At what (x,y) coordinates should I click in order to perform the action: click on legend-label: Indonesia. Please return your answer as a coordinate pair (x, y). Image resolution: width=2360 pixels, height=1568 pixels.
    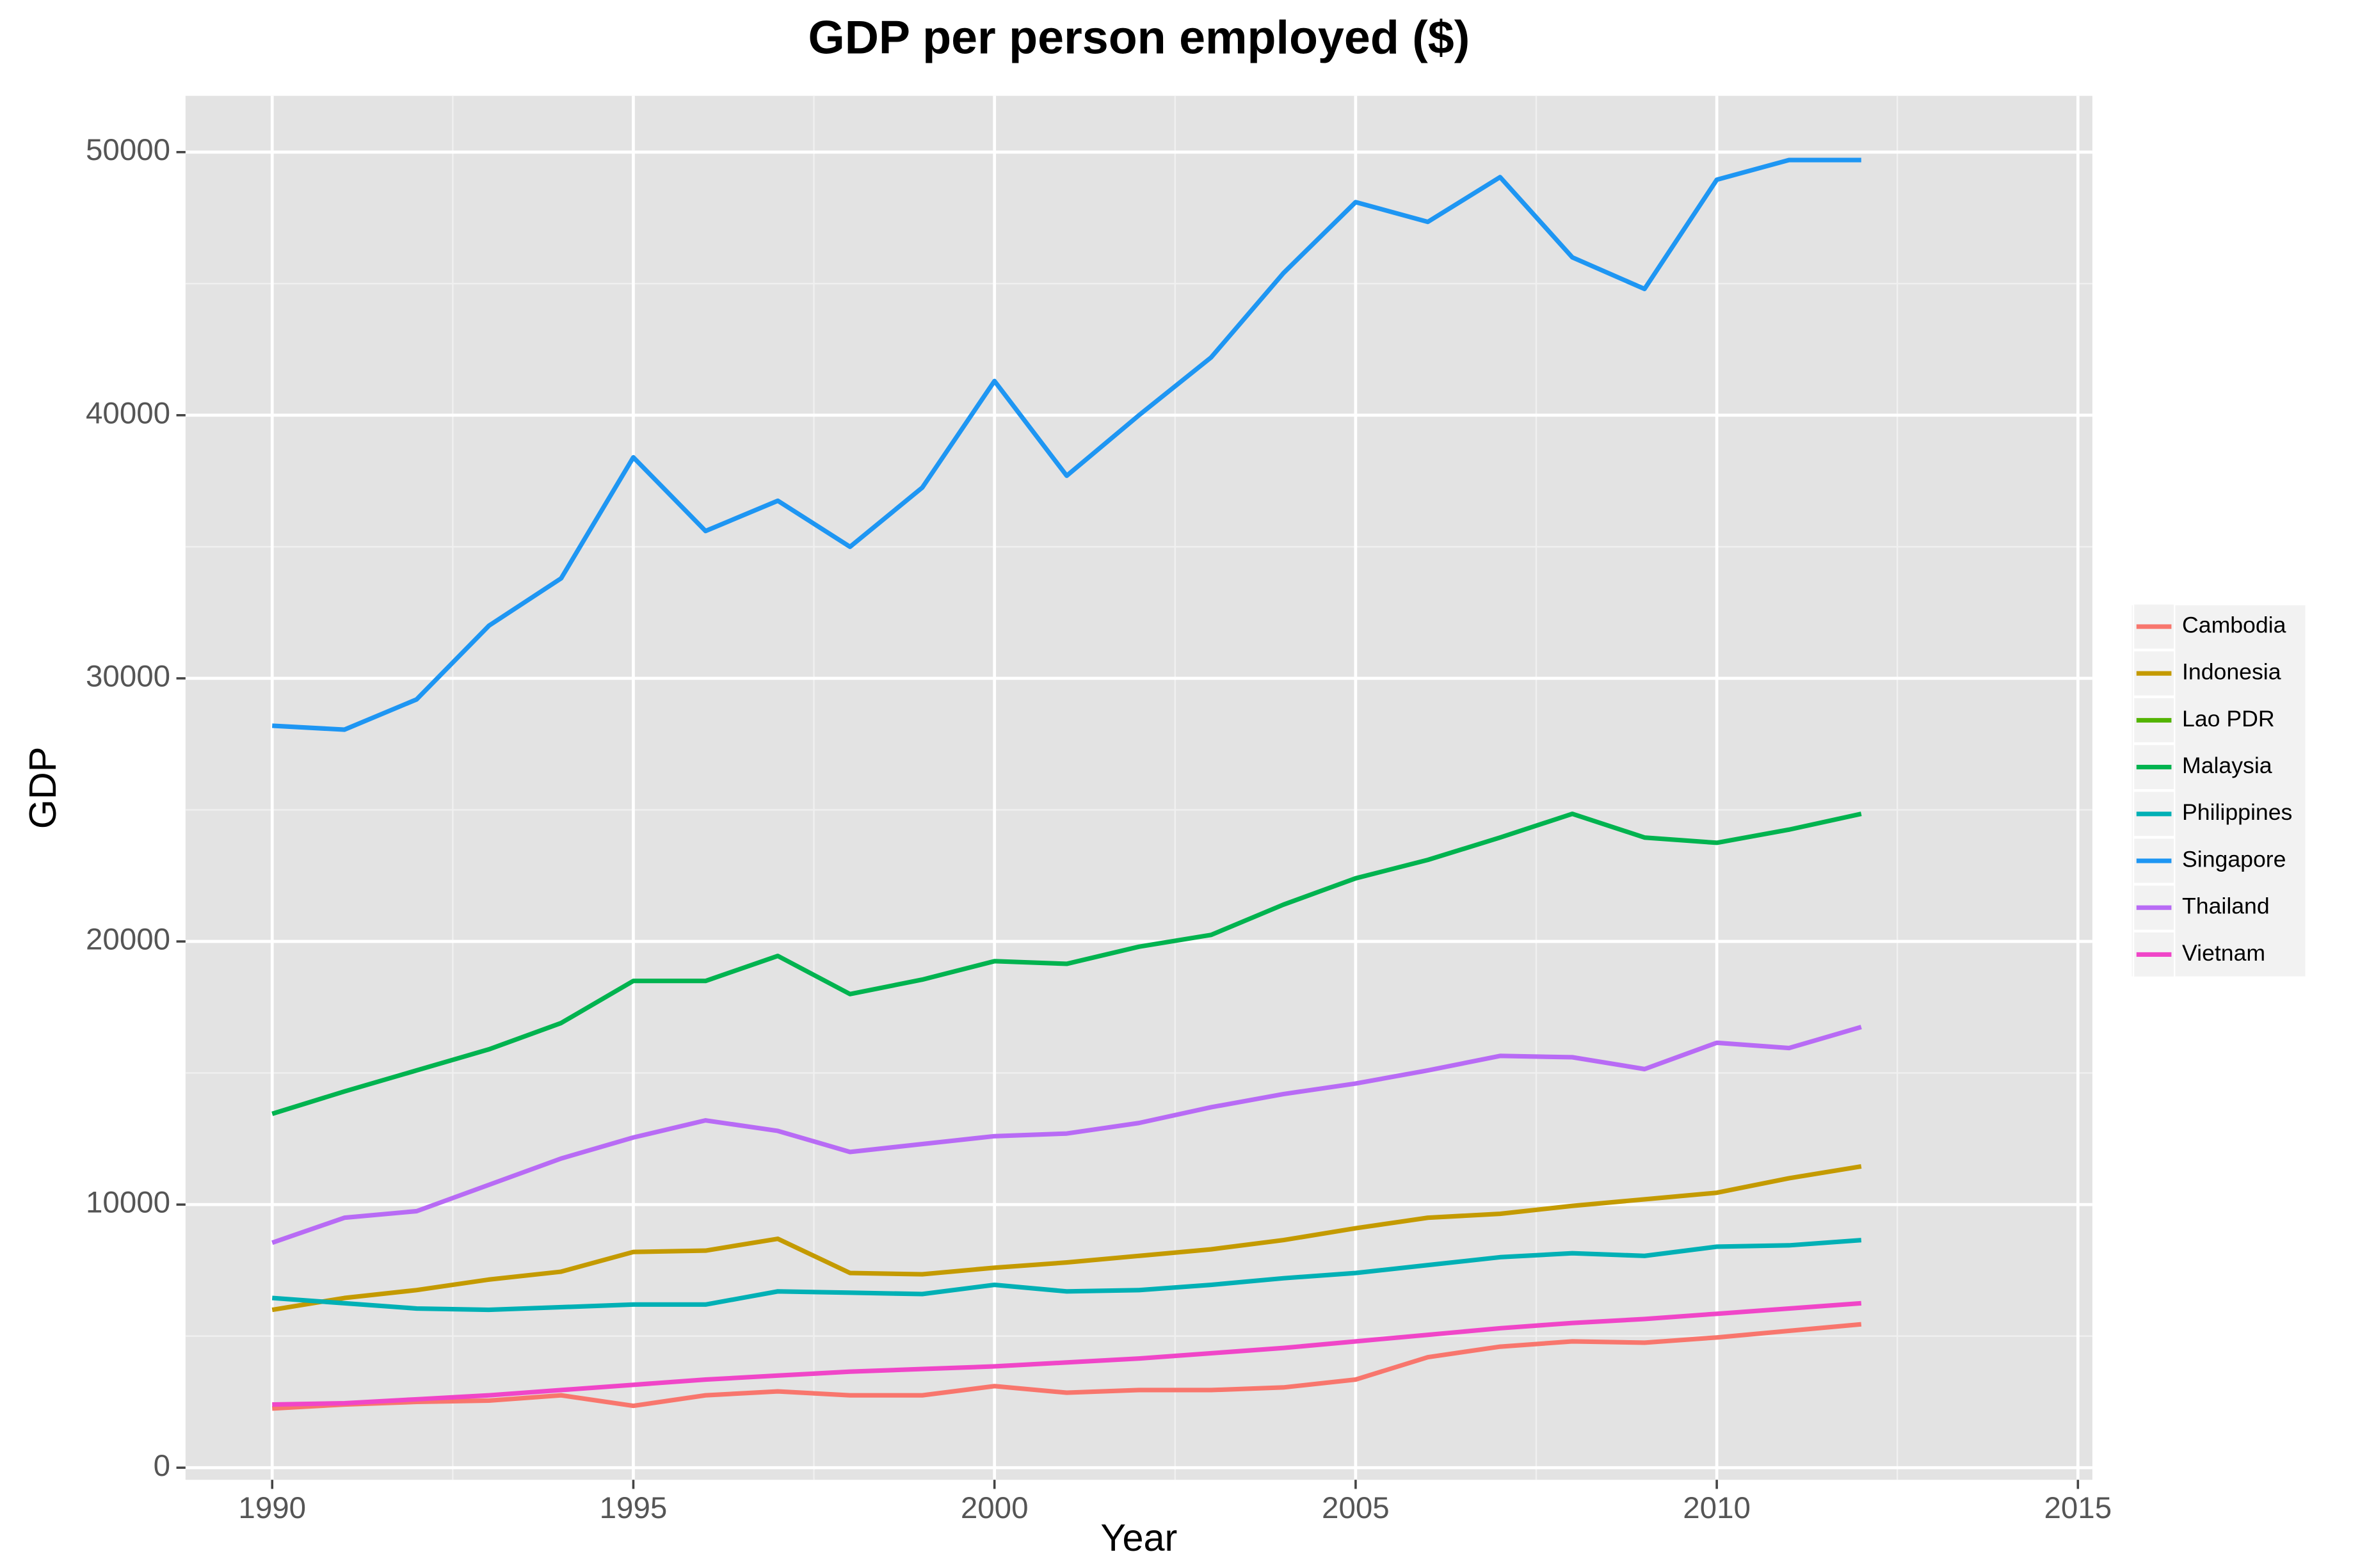
    Looking at the image, I should click on (2231, 672).